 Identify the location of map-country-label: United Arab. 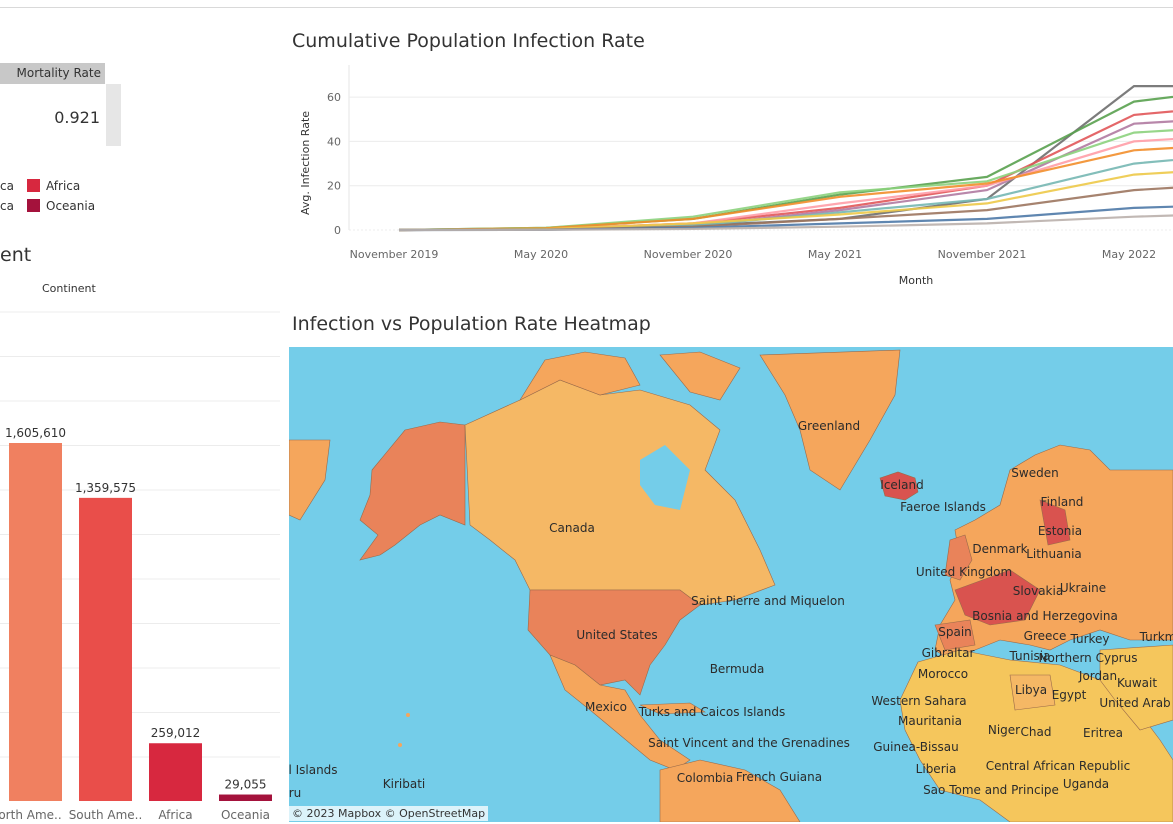
(1134, 703).